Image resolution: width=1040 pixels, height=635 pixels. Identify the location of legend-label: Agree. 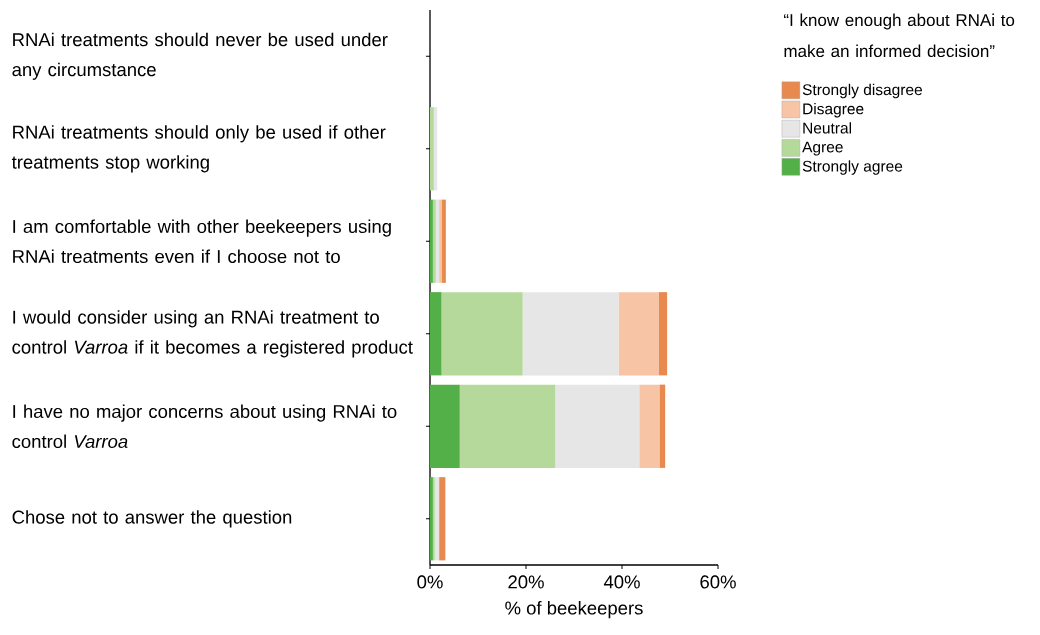
(822, 148).